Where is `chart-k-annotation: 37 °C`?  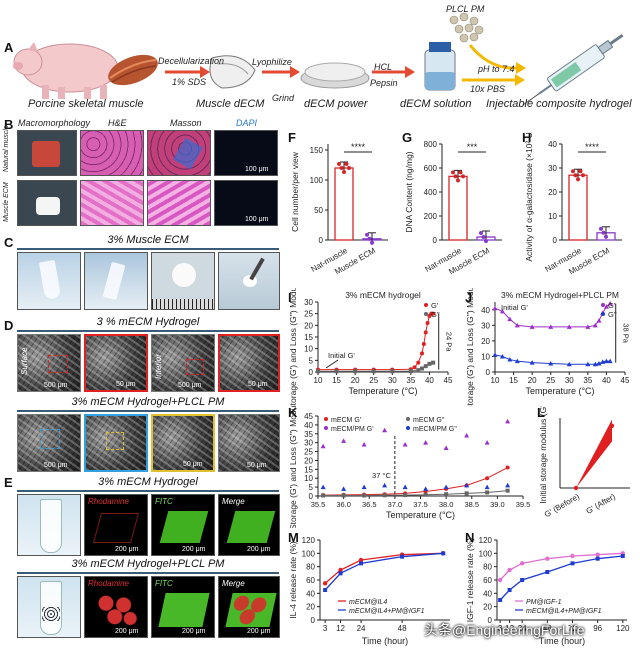
chart-k-annotation: 37 °C is located at coordinates (381, 475).